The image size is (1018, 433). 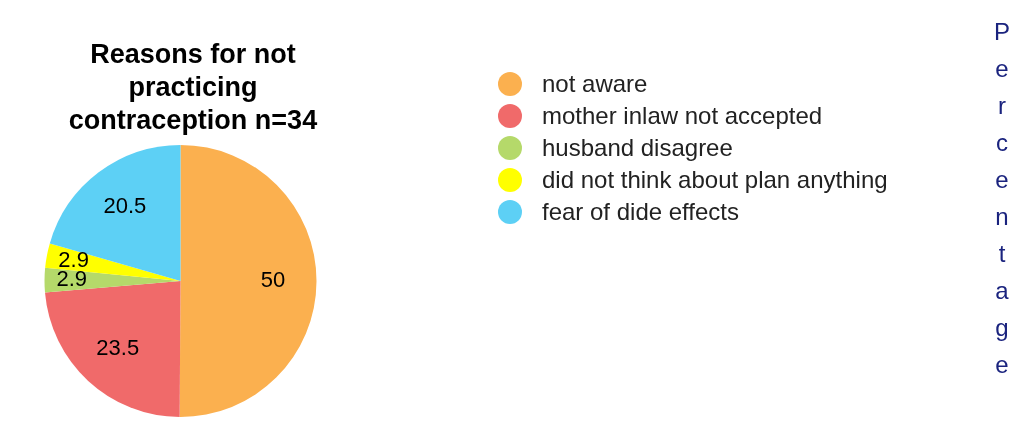 What do you see at coordinates (193, 87) in the screenshot?
I see `chart-title: Reasons for not practicing contraception n=34` at bounding box center [193, 87].